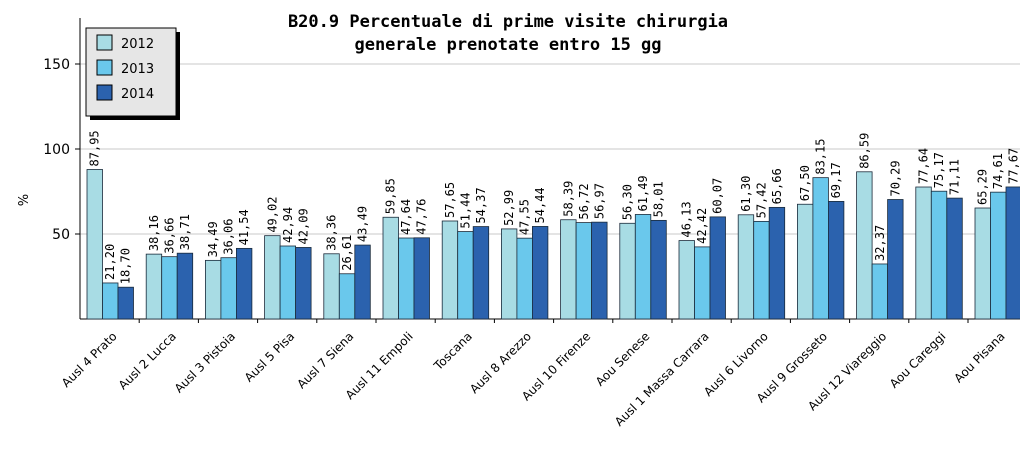 Image resolution: width=1020 pixels, height=469 pixels. Describe the element at coordinates (363, 224) in the screenshot. I see `data-label: 43,49` at that location.